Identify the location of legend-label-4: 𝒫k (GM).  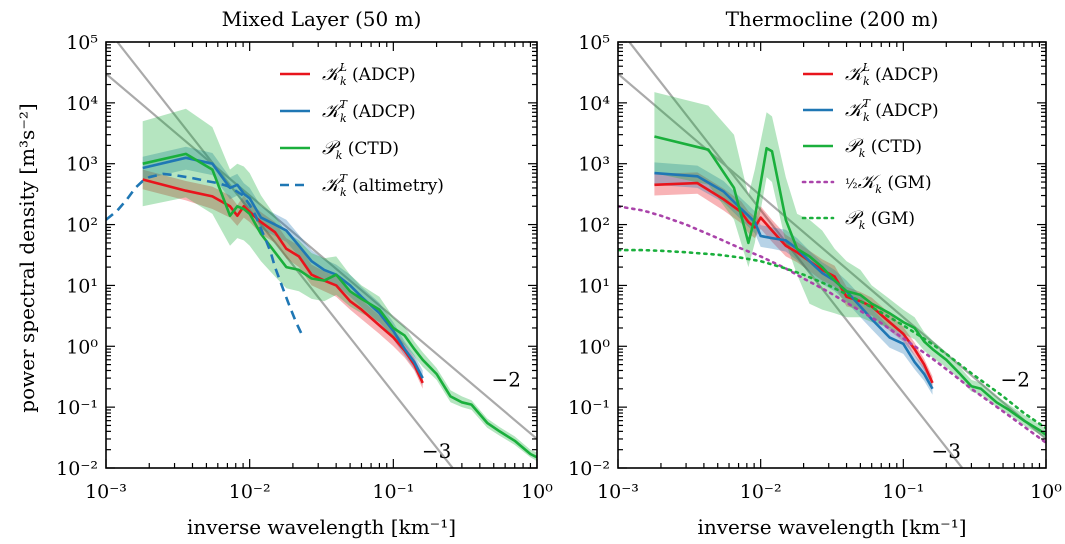
(880, 219).